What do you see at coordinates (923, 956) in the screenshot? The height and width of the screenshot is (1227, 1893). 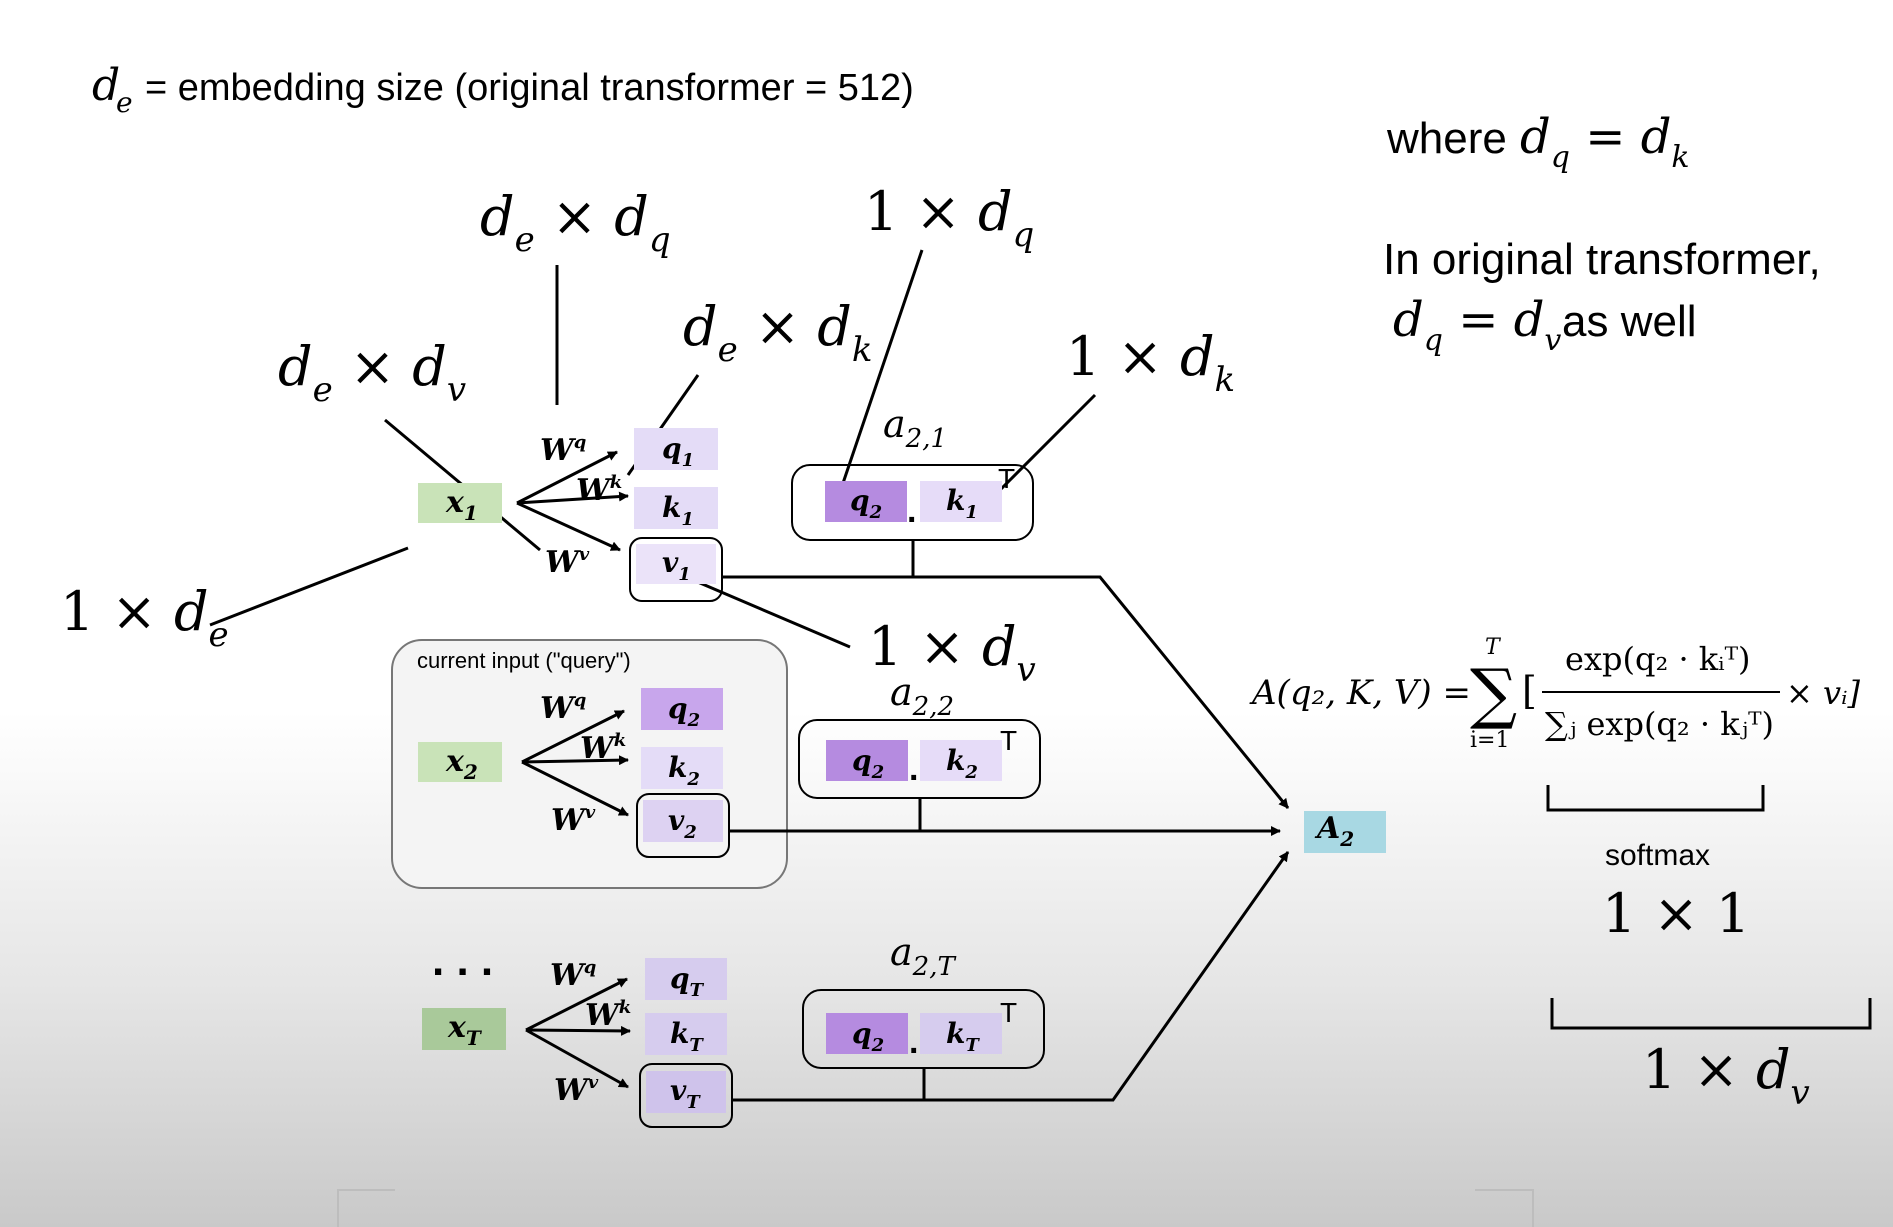 I see `a2T-label: a2,T` at bounding box center [923, 956].